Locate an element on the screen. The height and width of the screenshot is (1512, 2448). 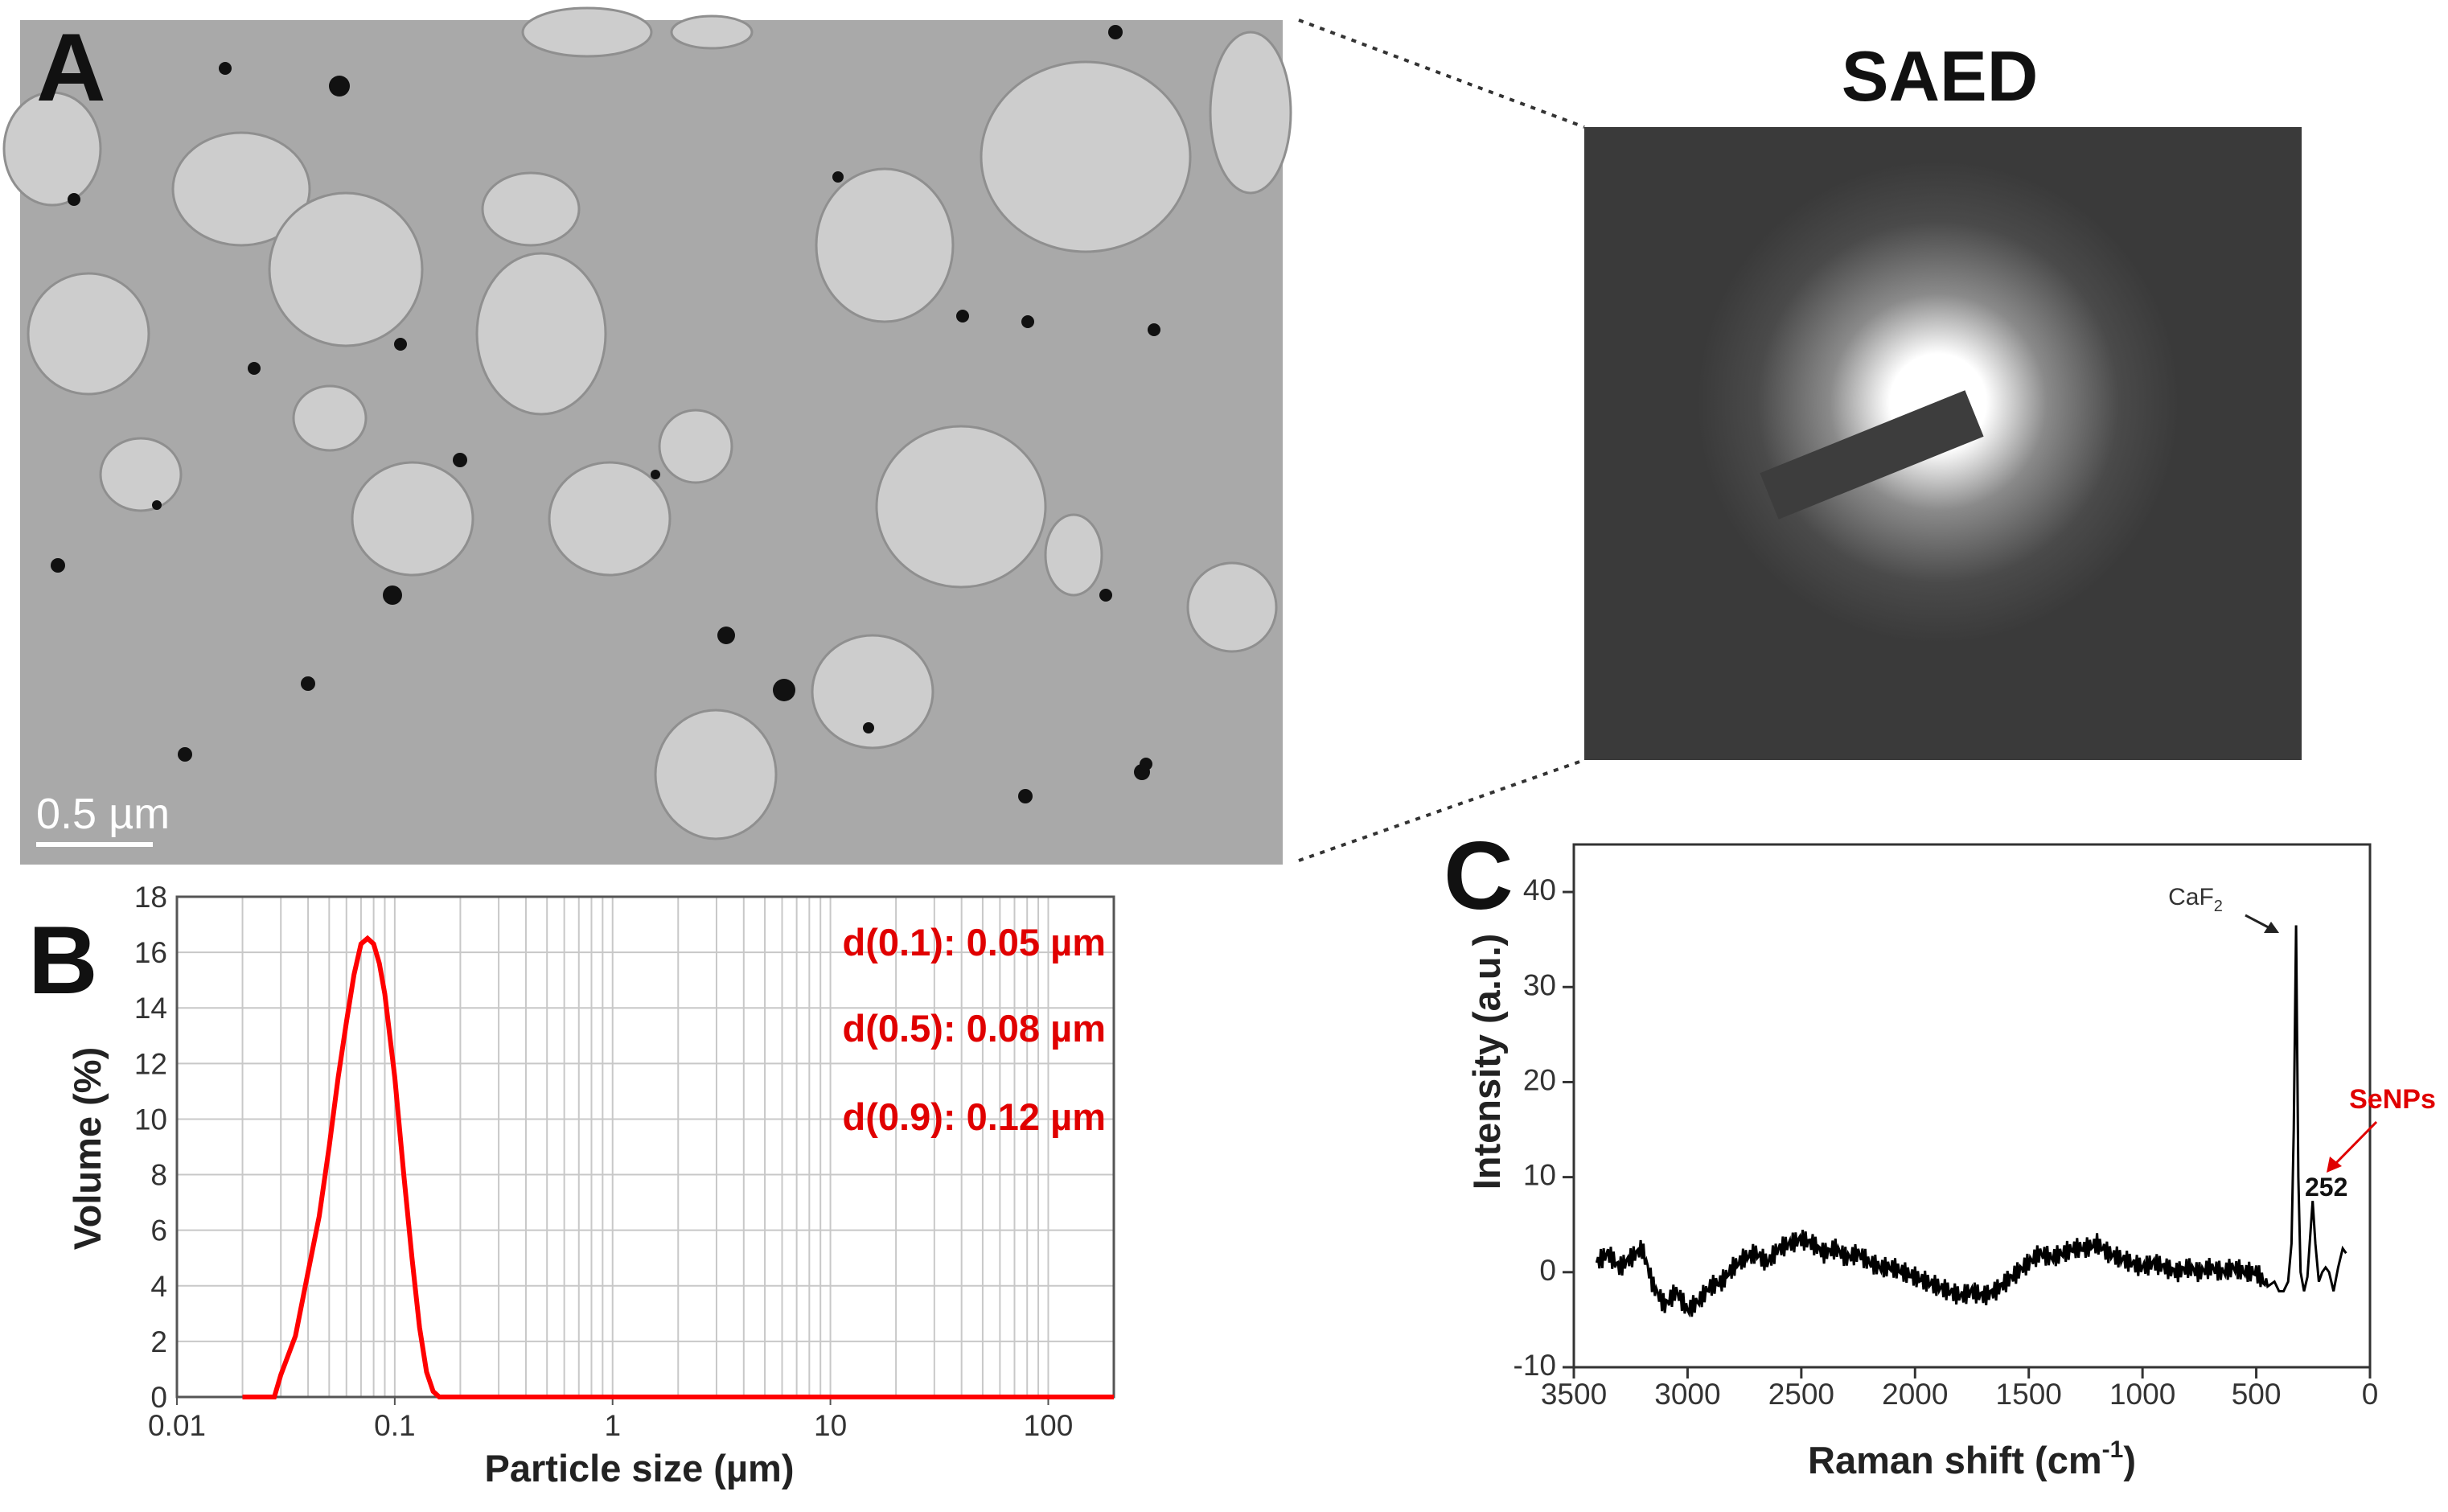
chart-b-y-ticks: 0 2 4 6 8 10 12 14 16 18 is located at coordinates (150, 1148).